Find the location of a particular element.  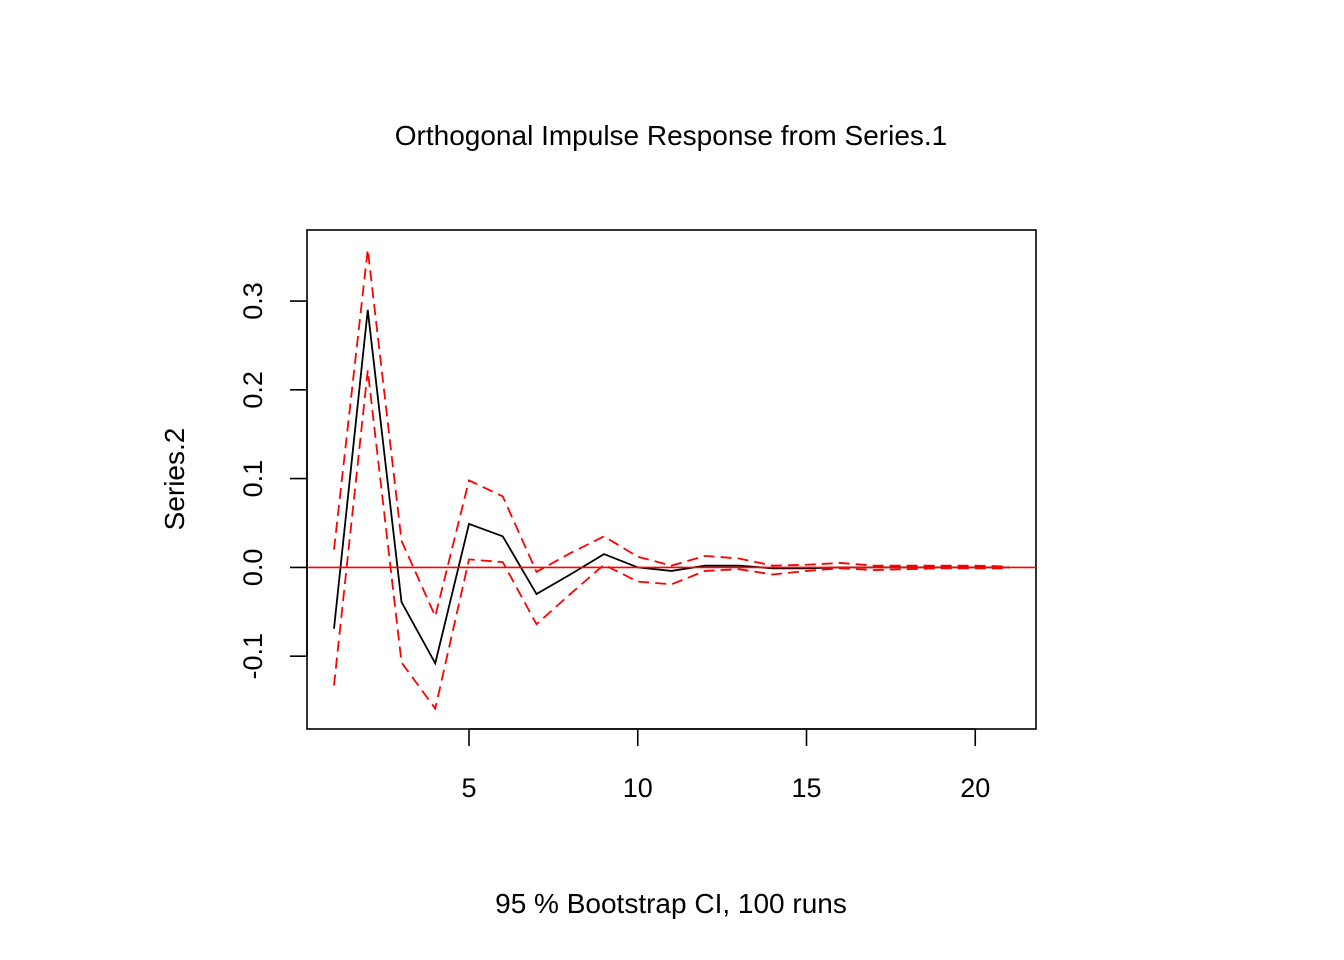

x-tick-label: 10 is located at coordinates (638, 788).